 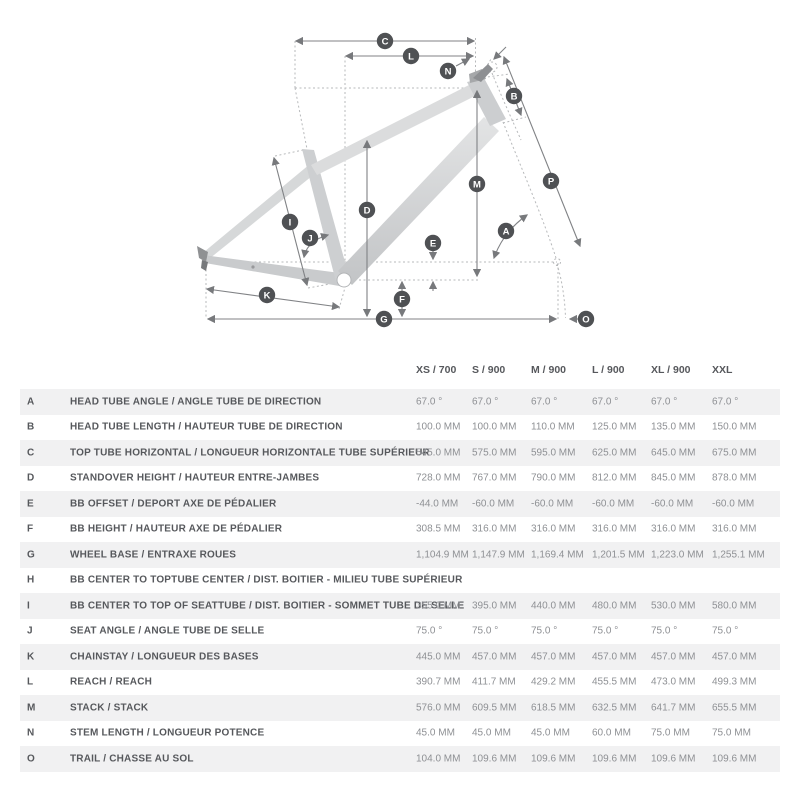 I want to click on row-letter: D, so click(x=31, y=478).